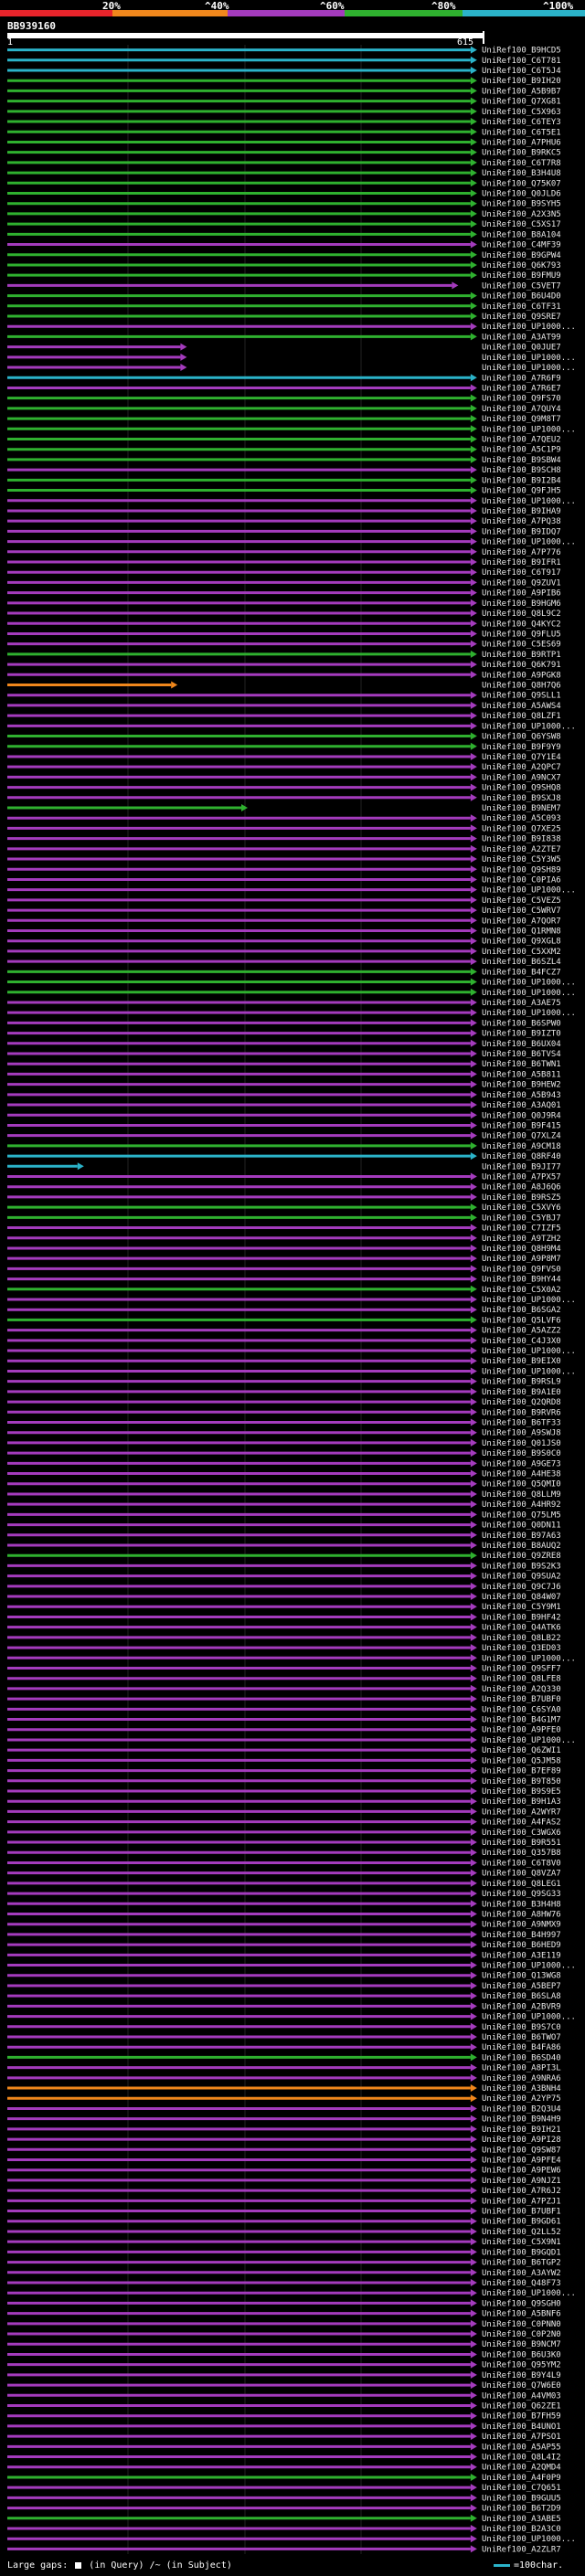  I want to click on hit-label: UniRef100_A2ZLR7, so click(521, 2549).